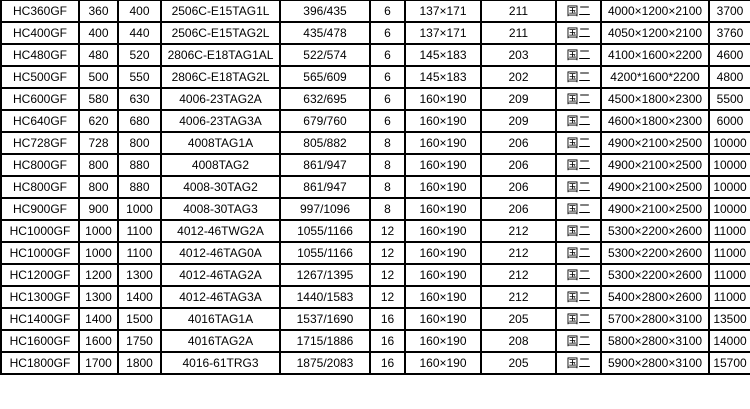  What do you see at coordinates (729, 341) in the screenshot?
I see `weight-cell: 14000` at bounding box center [729, 341].